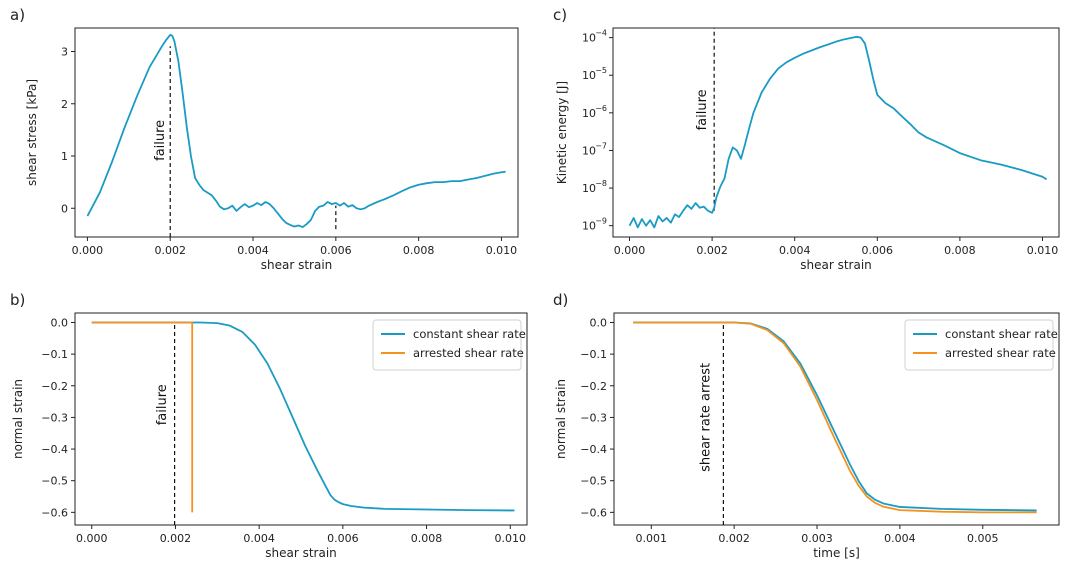 The height and width of the screenshot is (564, 1073). I want to click on panel-label-d: d), so click(560, 300).